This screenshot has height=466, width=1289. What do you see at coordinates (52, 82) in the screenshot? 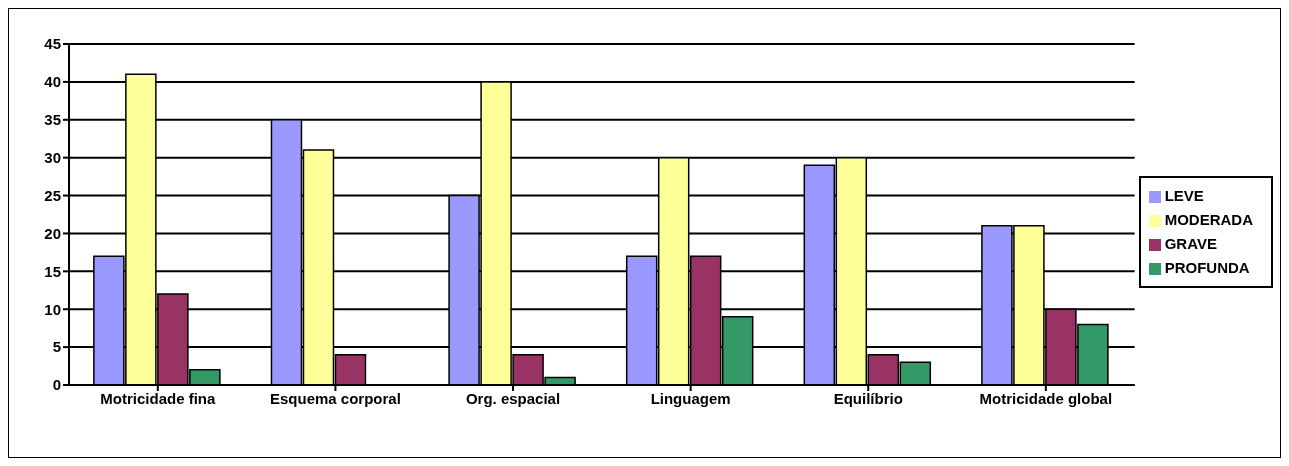
I see `y-tick-label: 40` at bounding box center [52, 82].